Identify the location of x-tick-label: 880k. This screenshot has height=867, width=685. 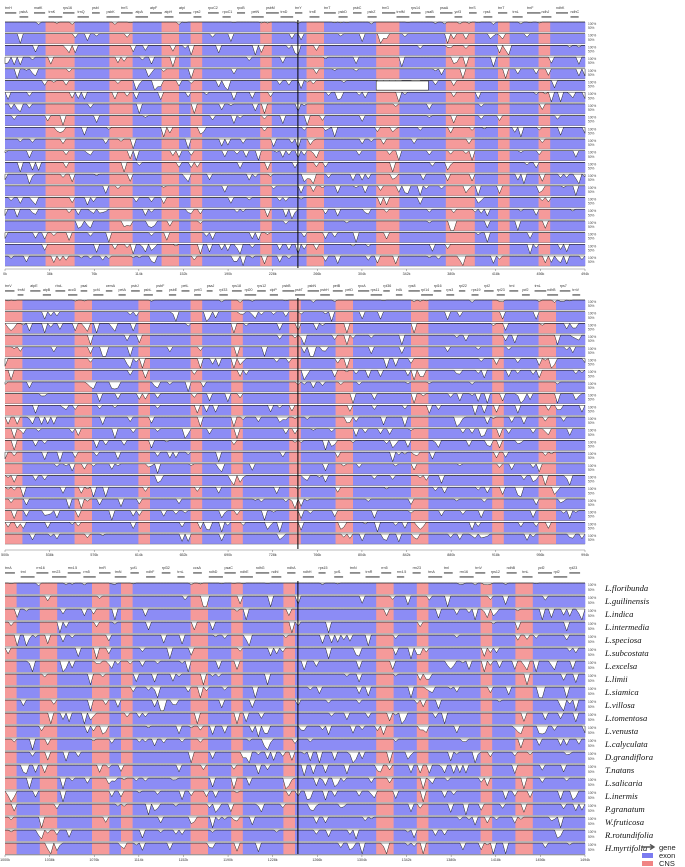
(451, 555).